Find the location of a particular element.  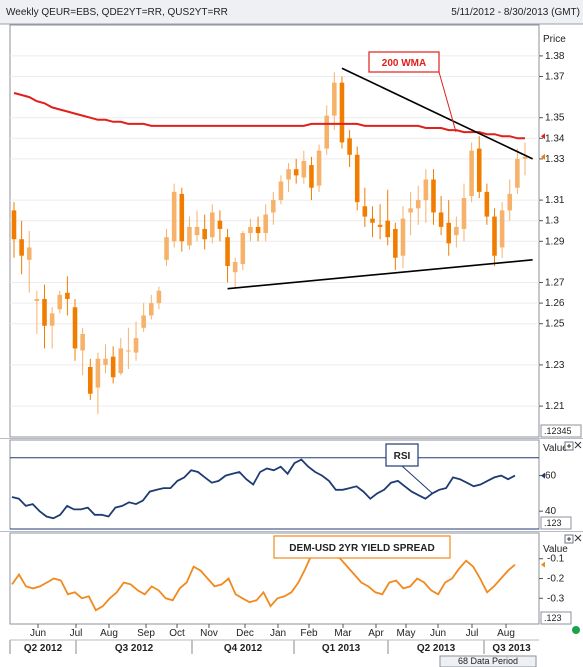

trendline-upper is located at coordinates (437, 113).